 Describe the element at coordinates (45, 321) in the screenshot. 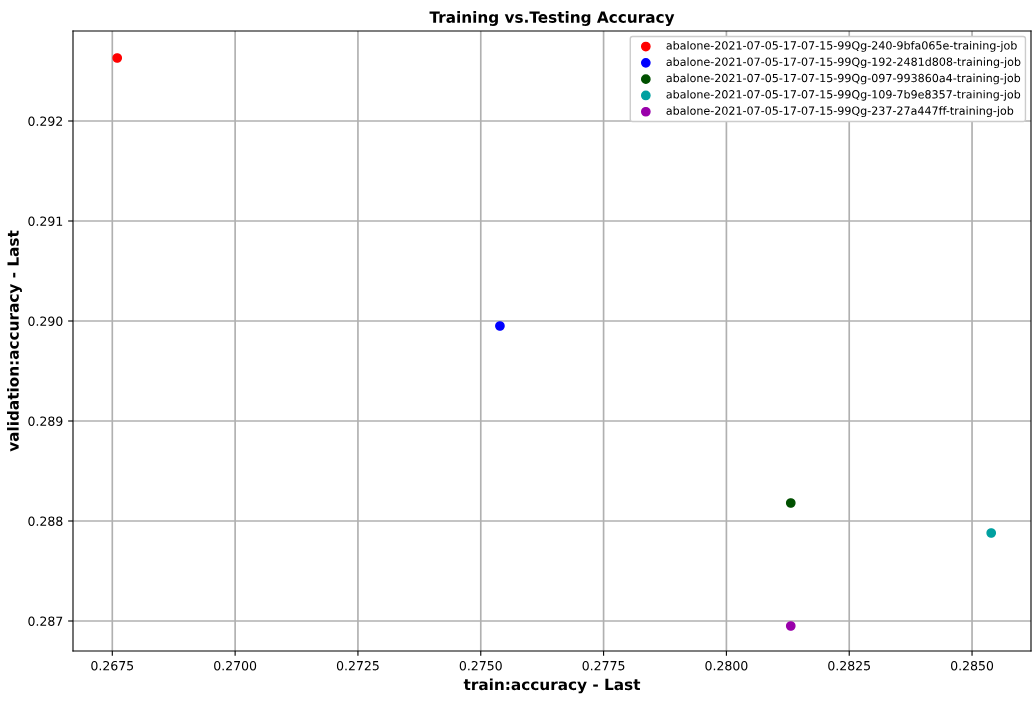

I see `y-tick-label: 0.290` at that location.